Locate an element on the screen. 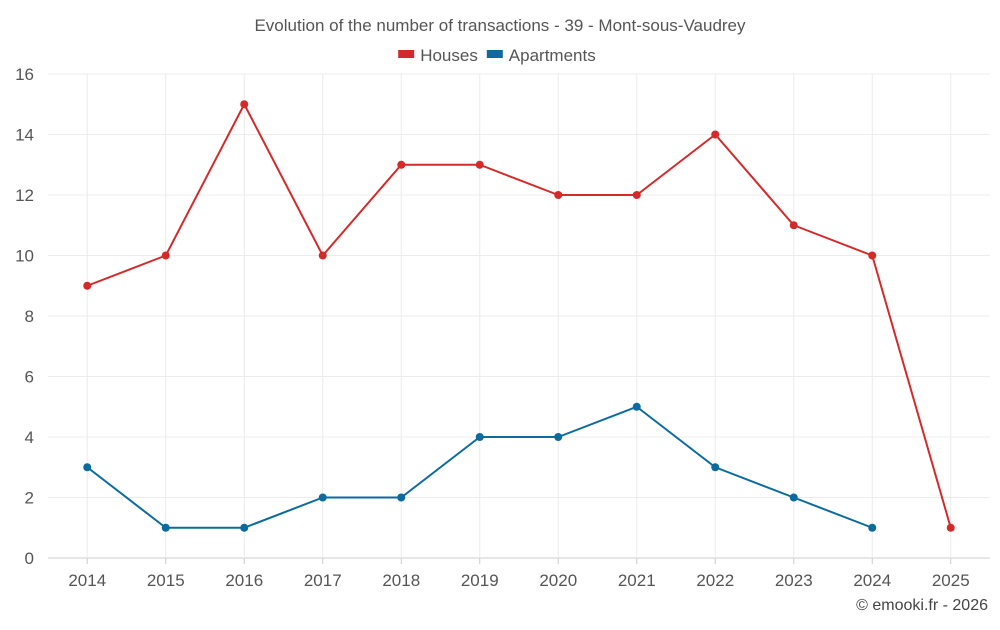  legend: Houses Apartments is located at coordinates (497, 55).